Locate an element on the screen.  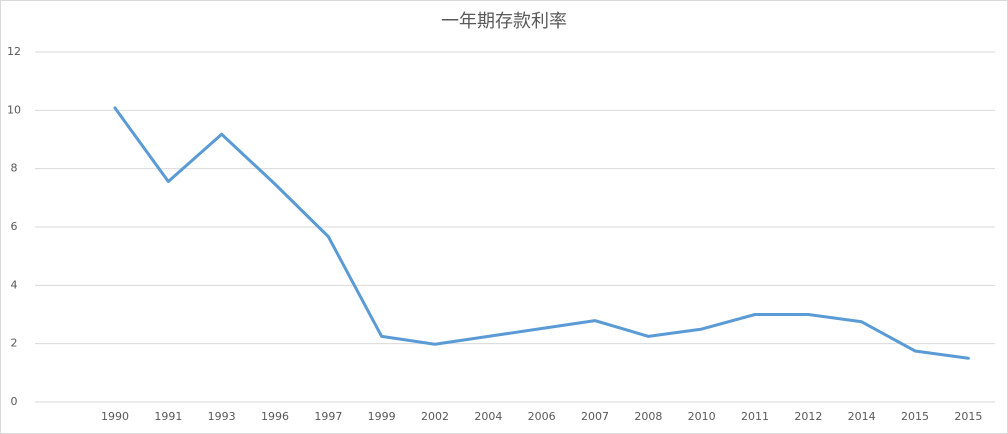
x-tick-label: 2006 is located at coordinates (542, 416).